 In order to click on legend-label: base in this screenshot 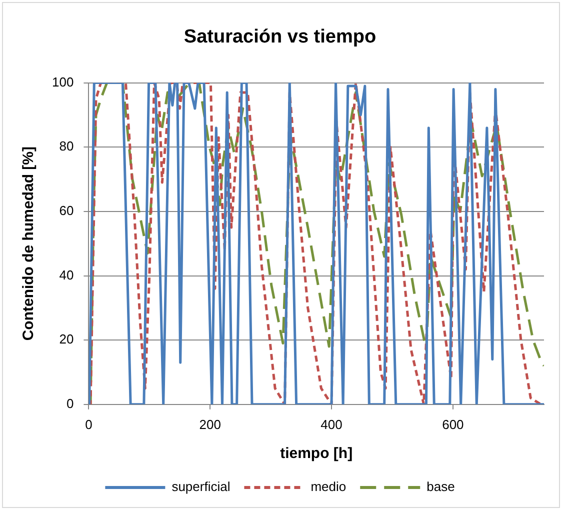, I will do `click(440, 486)`.